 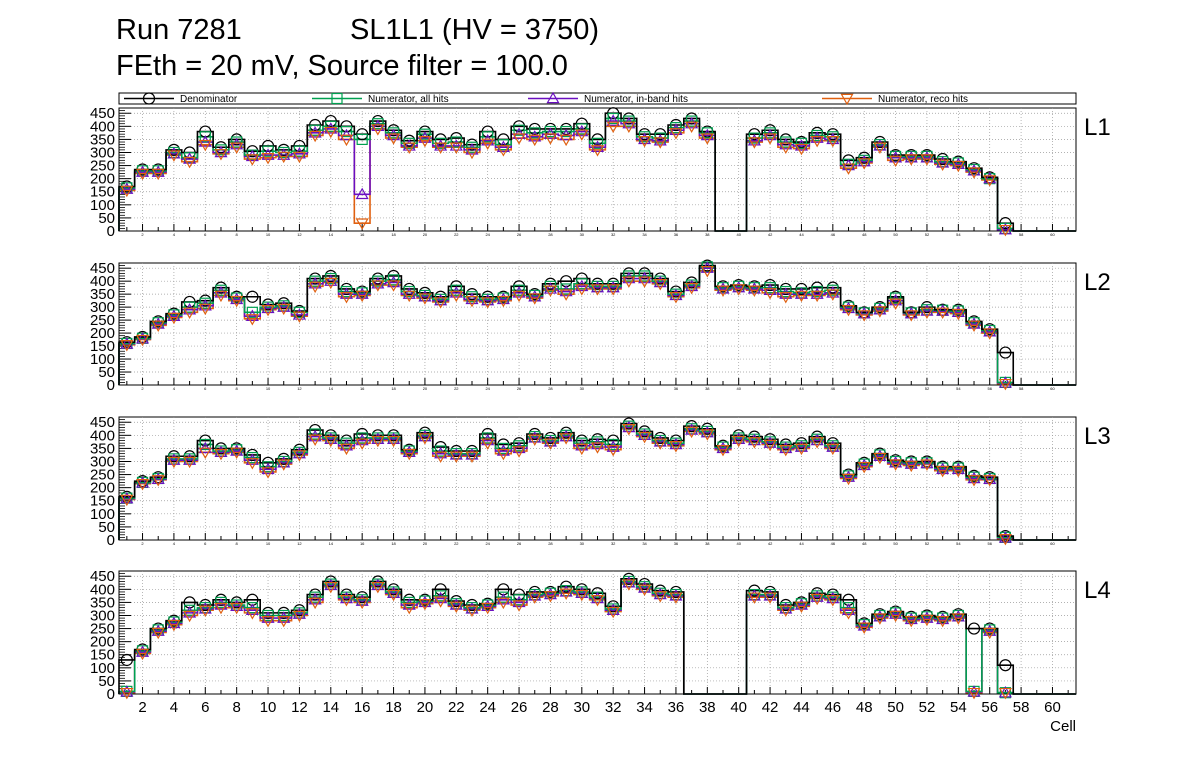 What do you see at coordinates (895, 707) in the screenshot?
I see `x-tick-label: 50` at bounding box center [895, 707].